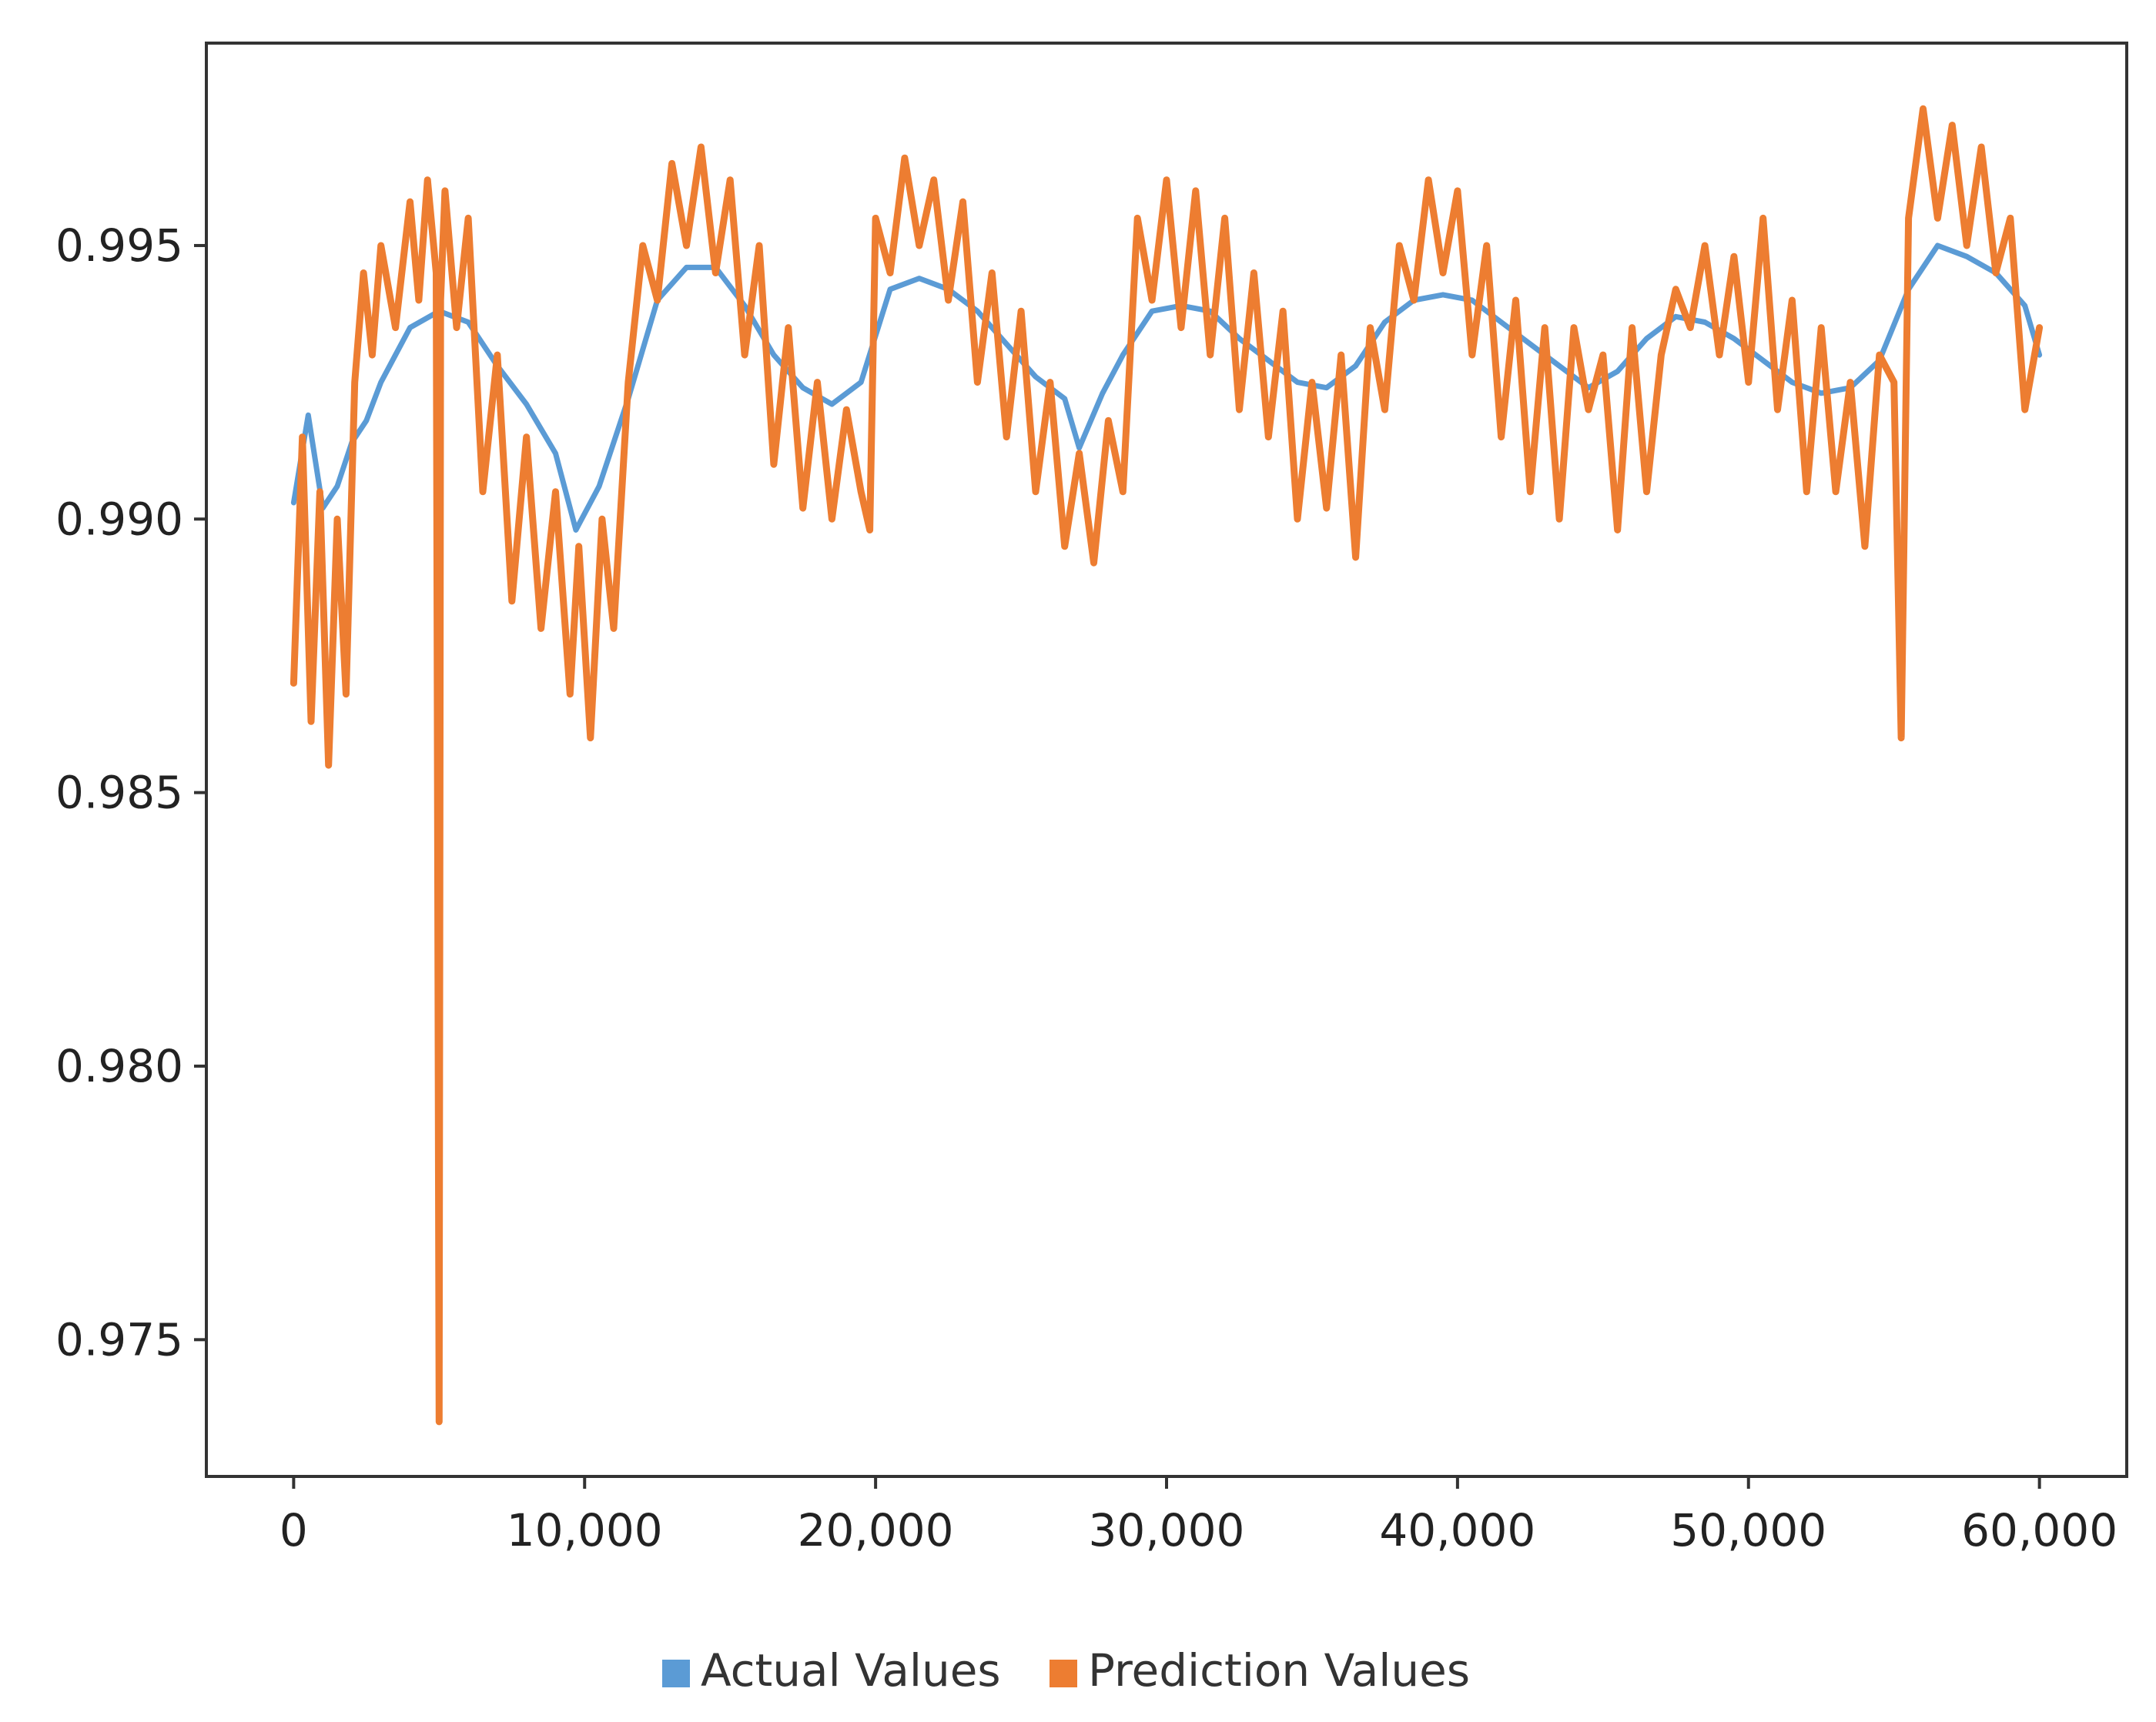  Describe the element at coordinates (119, 519) in the screenshot. I see `y-tick-label: 0.990` at that location.